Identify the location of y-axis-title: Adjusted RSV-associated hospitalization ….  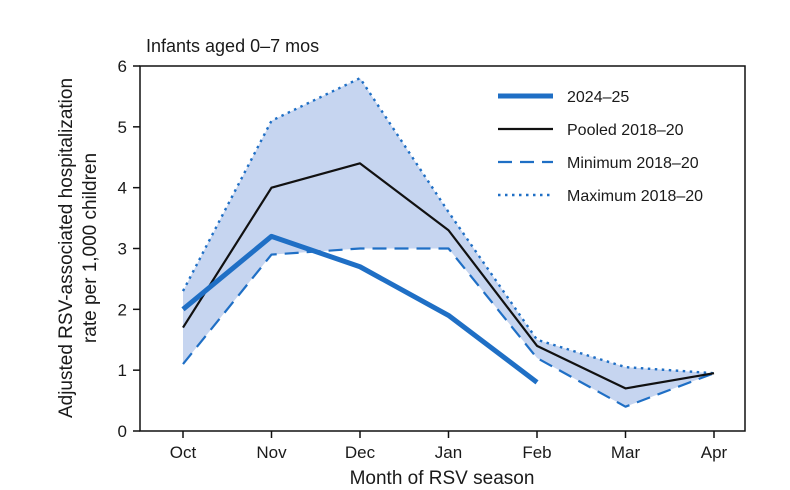
(78, 248).